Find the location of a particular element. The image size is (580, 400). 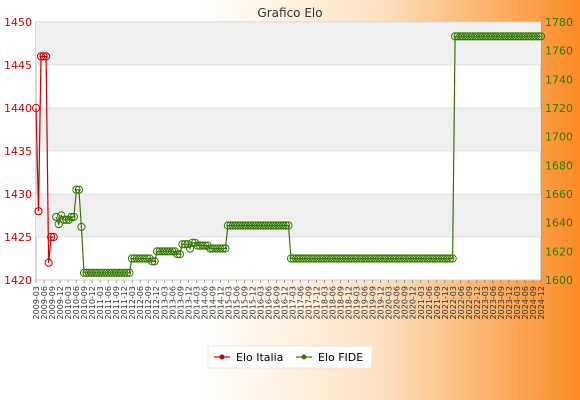

right-tick-label: 1720 is located at coordinates (559, 108).